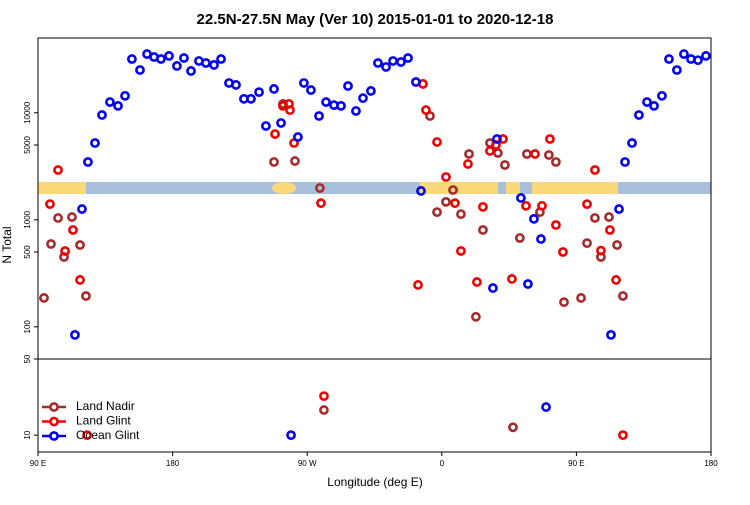 The height and width of the screenshot is (505, 750). What do you see at coordinates (27, 358) in the screenshot?
I see `y-tick-label: 50` at bounding box center [27, 358].